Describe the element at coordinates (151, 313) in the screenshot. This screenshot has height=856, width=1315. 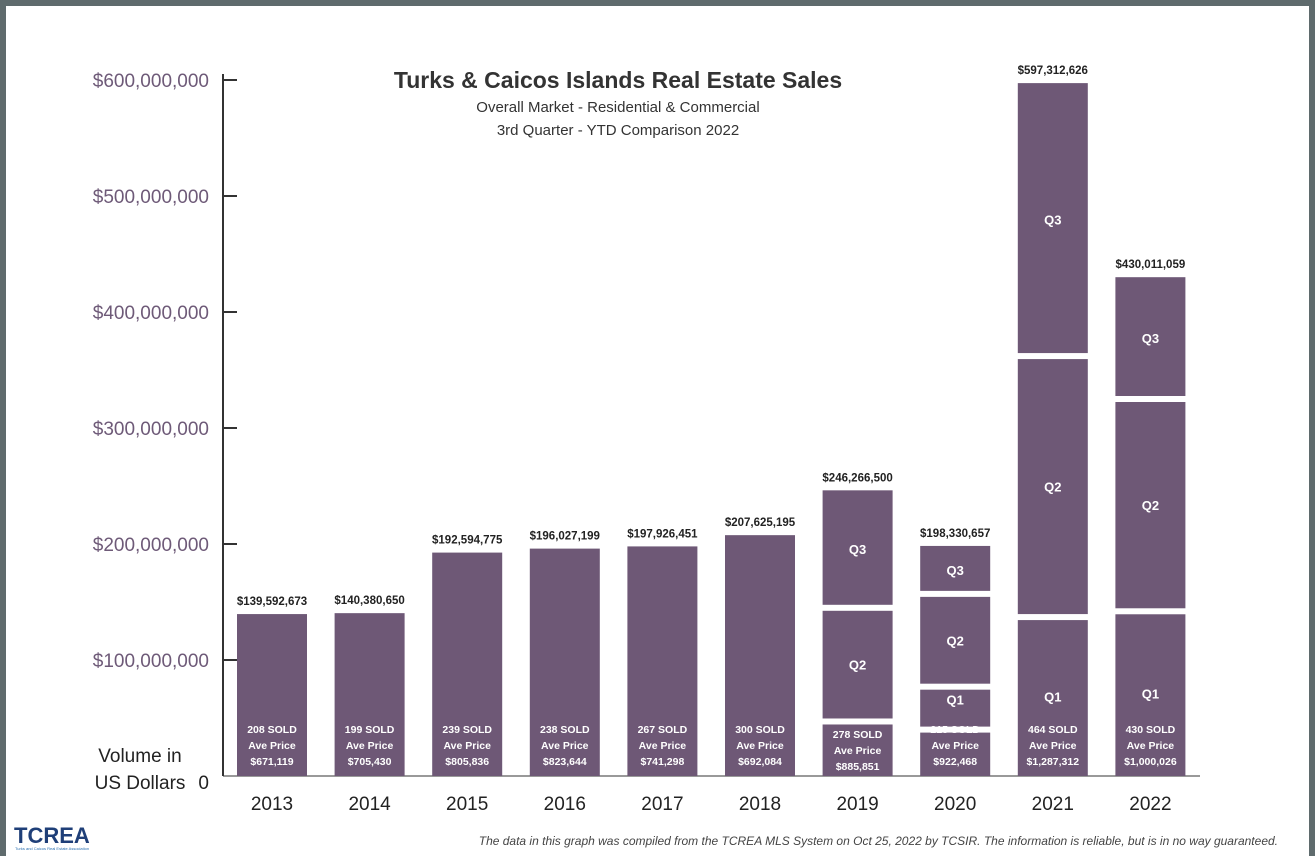
I see `y-tick-label: $400,000,000` at that location.